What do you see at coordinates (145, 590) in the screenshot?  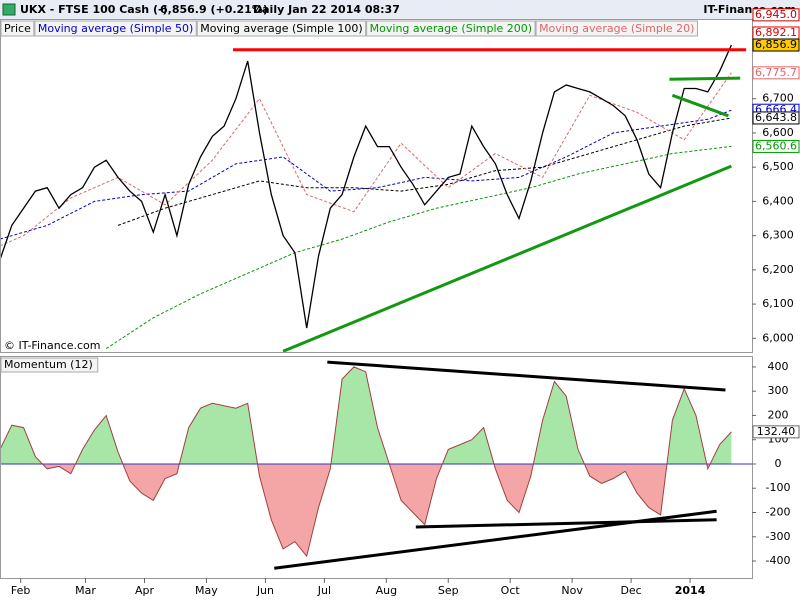 I see `x-tick-label: Apr` at bounding box center [145, 590].